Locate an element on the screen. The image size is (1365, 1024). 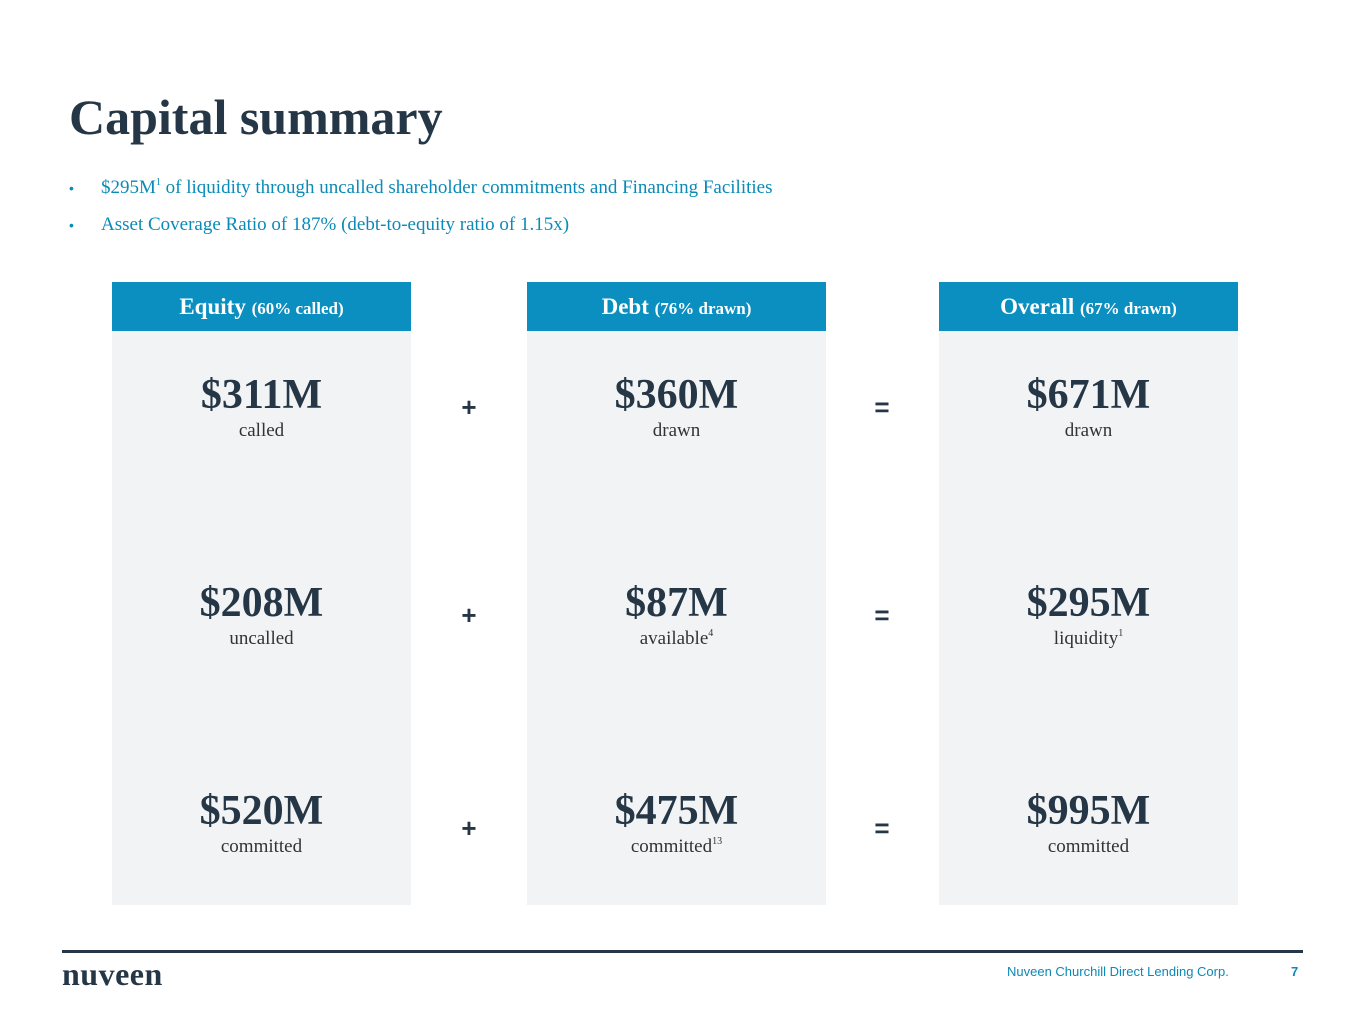
footnote-ref: 13 is located at coordinates (717, 841).